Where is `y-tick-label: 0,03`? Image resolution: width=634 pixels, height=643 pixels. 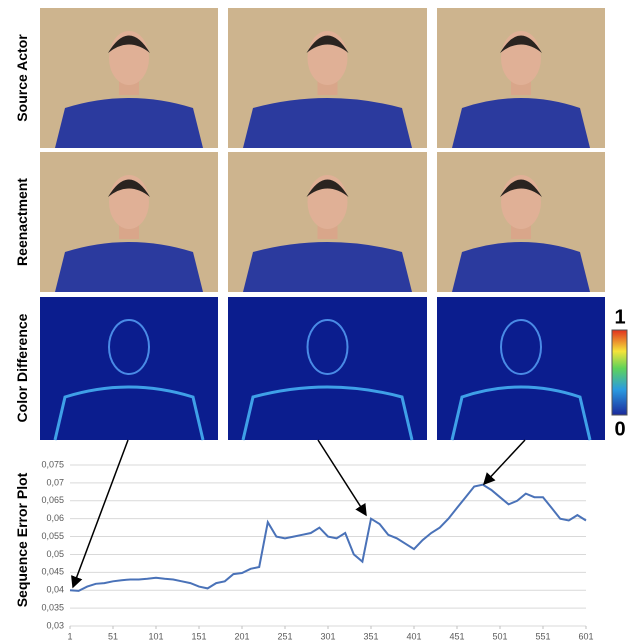
y-tick-label: 0,03 is located at coordinates (55, 625).